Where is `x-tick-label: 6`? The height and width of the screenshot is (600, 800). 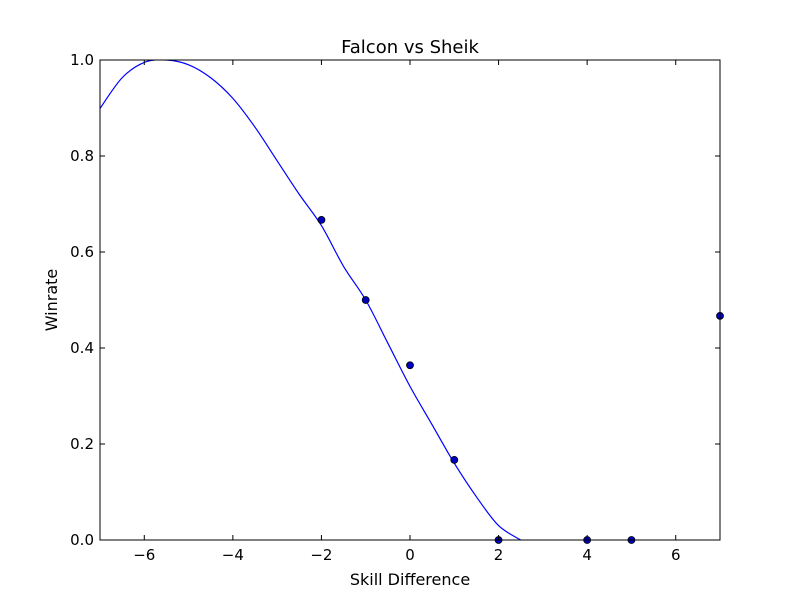 x-tick-label: 6 is located at coordinates (676, 555).